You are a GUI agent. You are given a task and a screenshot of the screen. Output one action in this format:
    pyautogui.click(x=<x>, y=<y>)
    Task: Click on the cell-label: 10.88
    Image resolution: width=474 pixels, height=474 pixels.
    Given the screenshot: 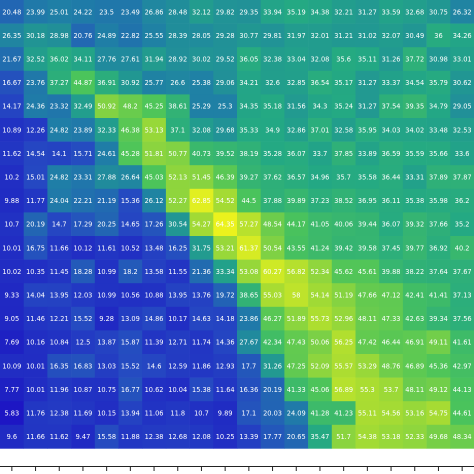 What is the action you would take?
    pyautogui.click(x=154, y=296)
    